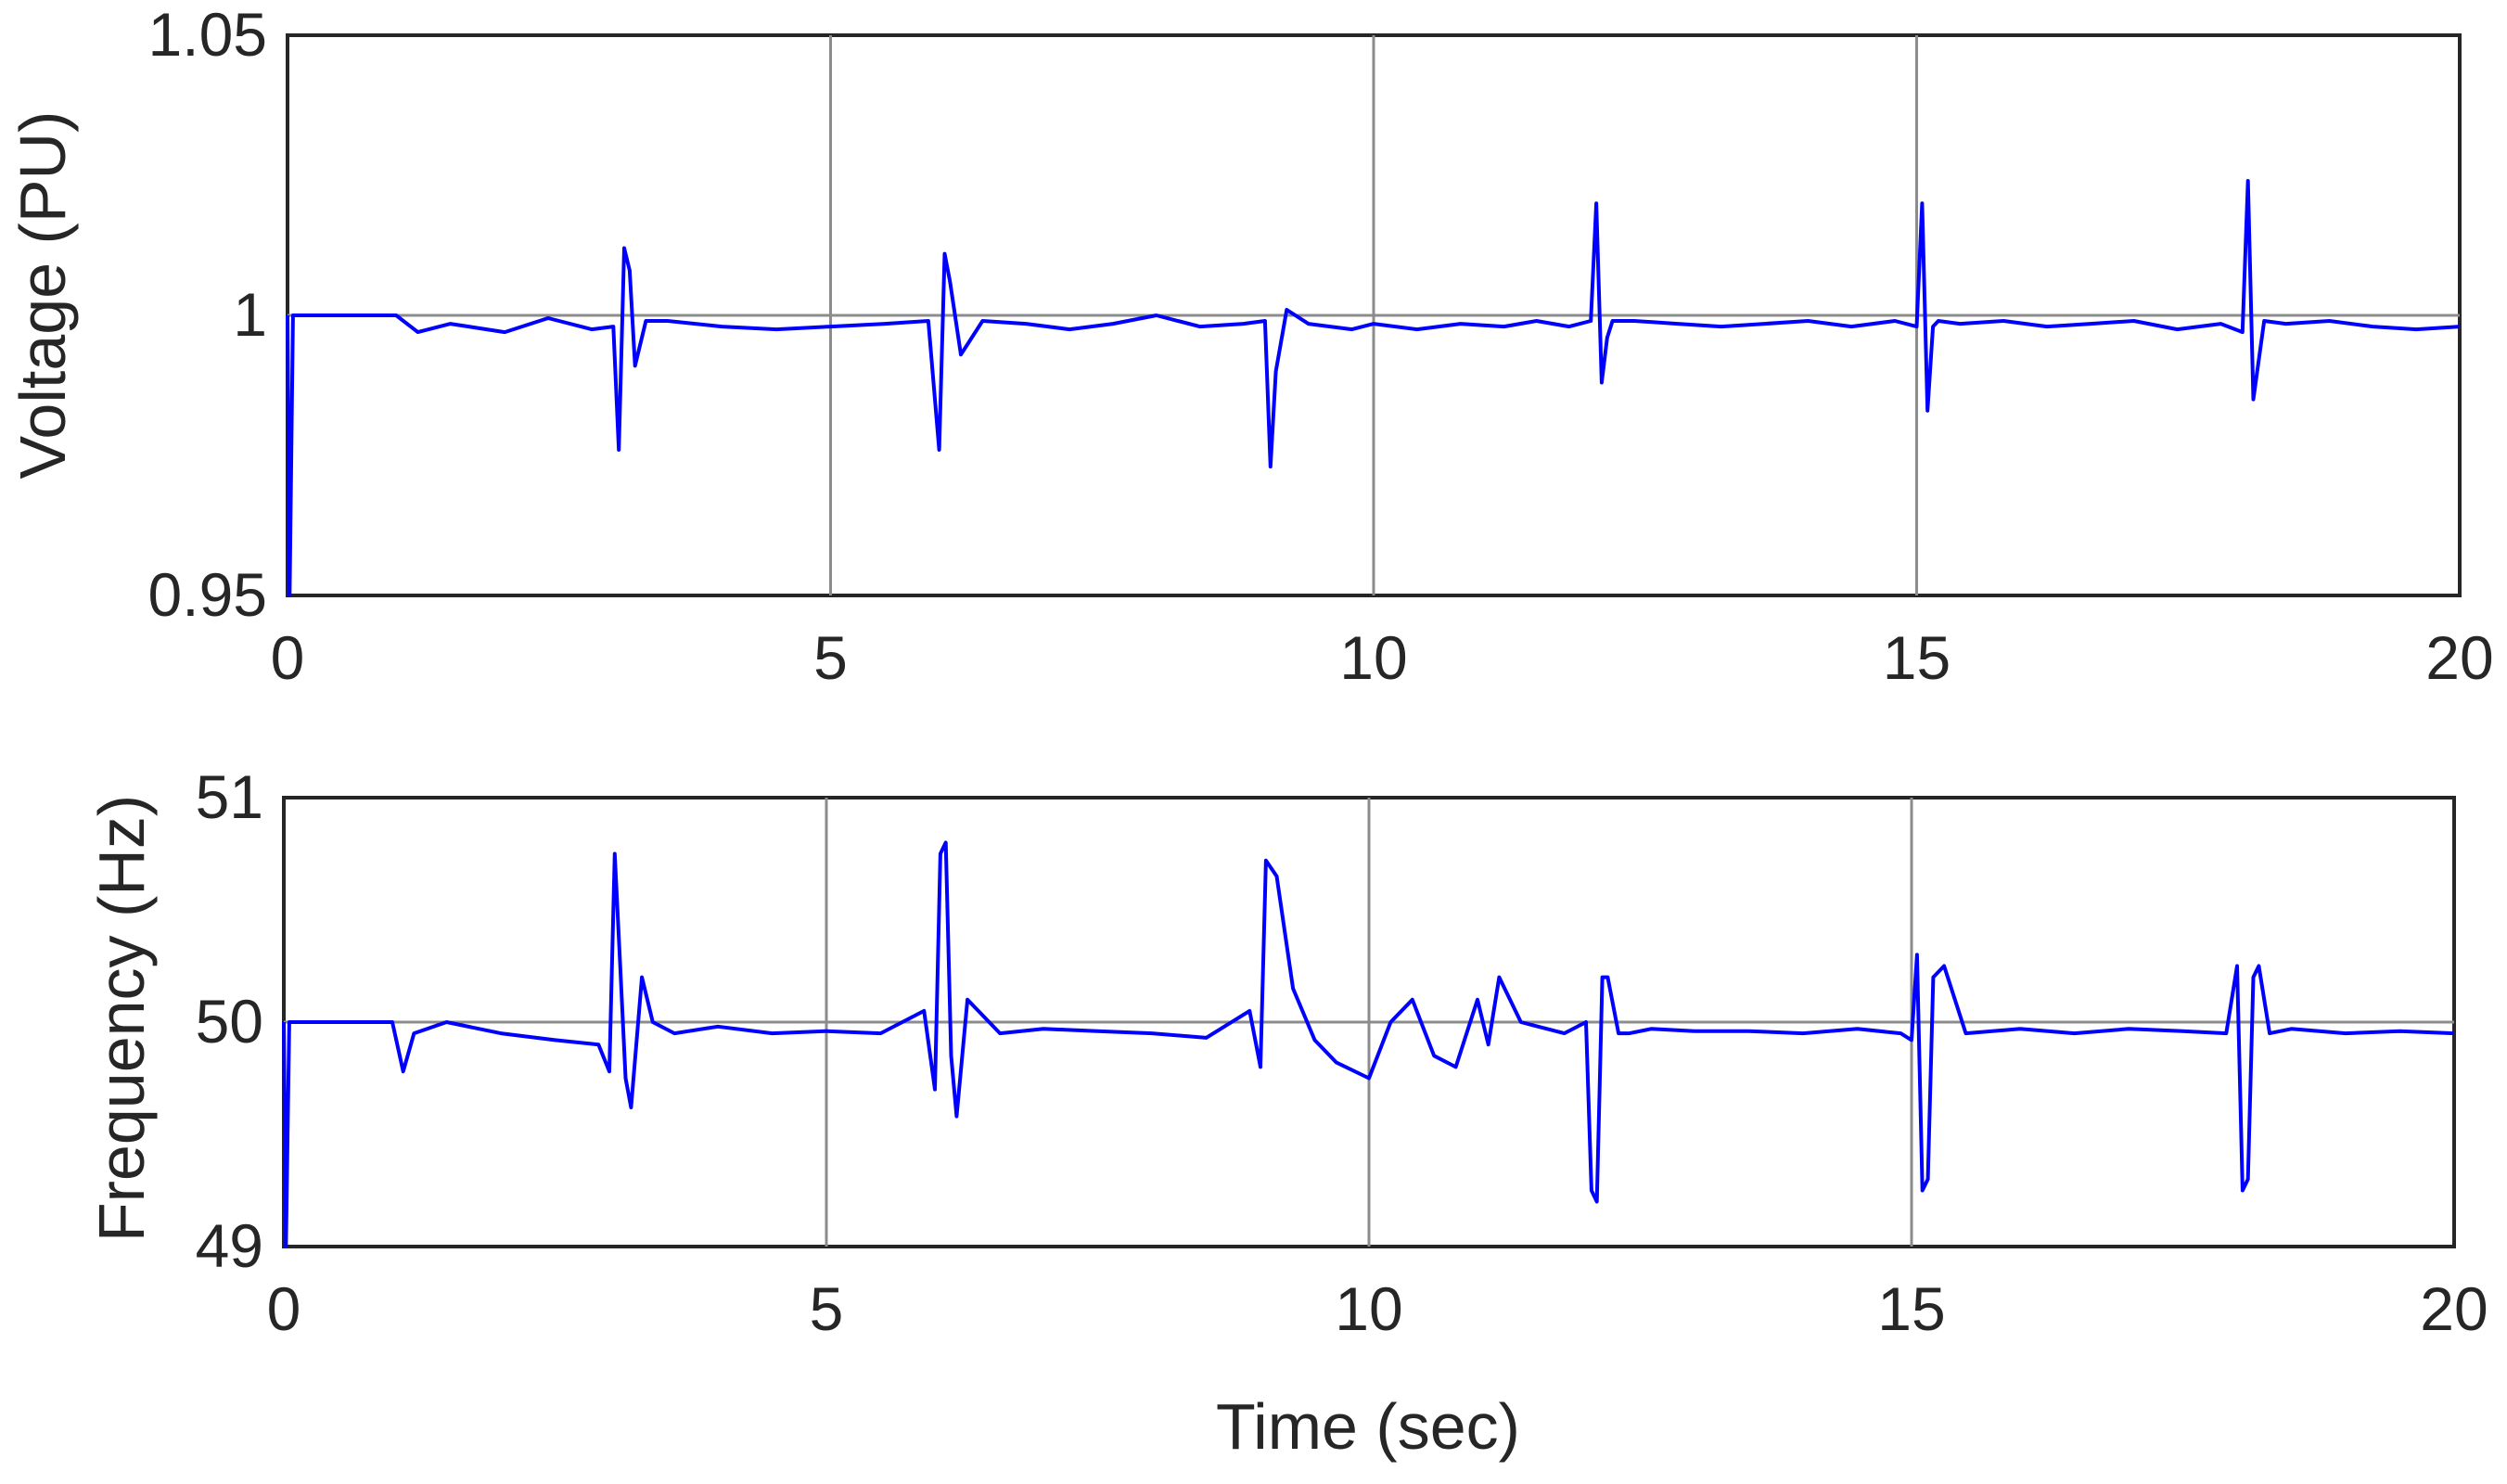 The height and width of the screenshot is (1484, 2507). What do you see at coordinates (830, 657) in the screenshot?
I see `voltage-x-tick-label: 5` at bounding box center [830, 657].